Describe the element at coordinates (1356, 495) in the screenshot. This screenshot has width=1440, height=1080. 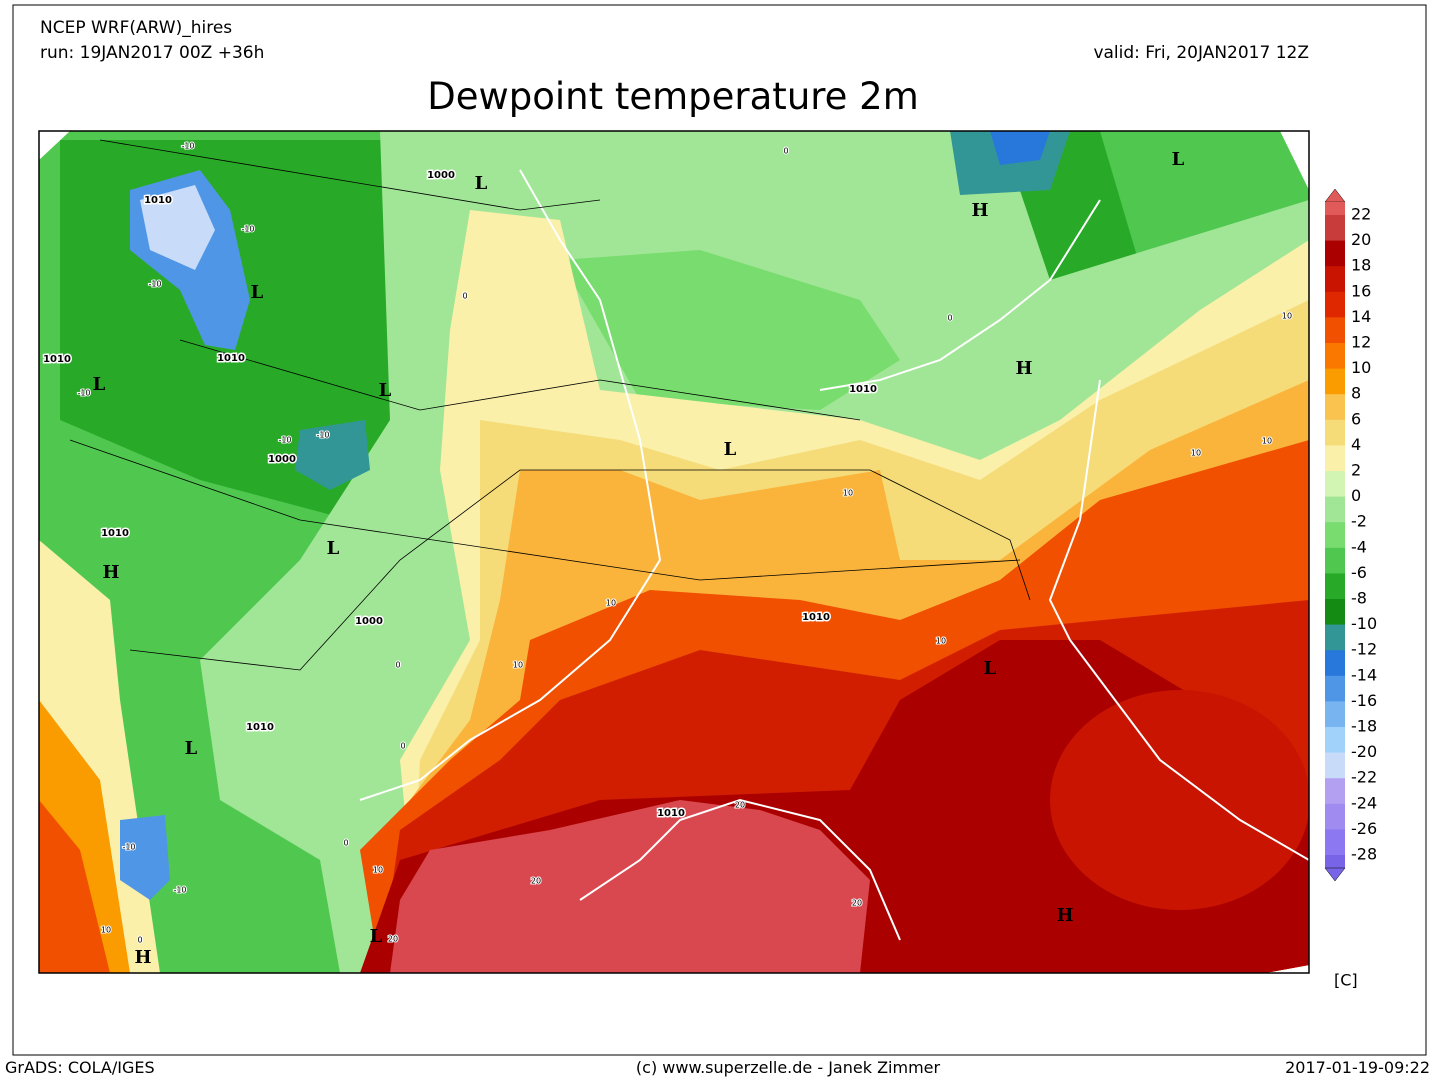
I see `colorbar-label: 0` at that location.